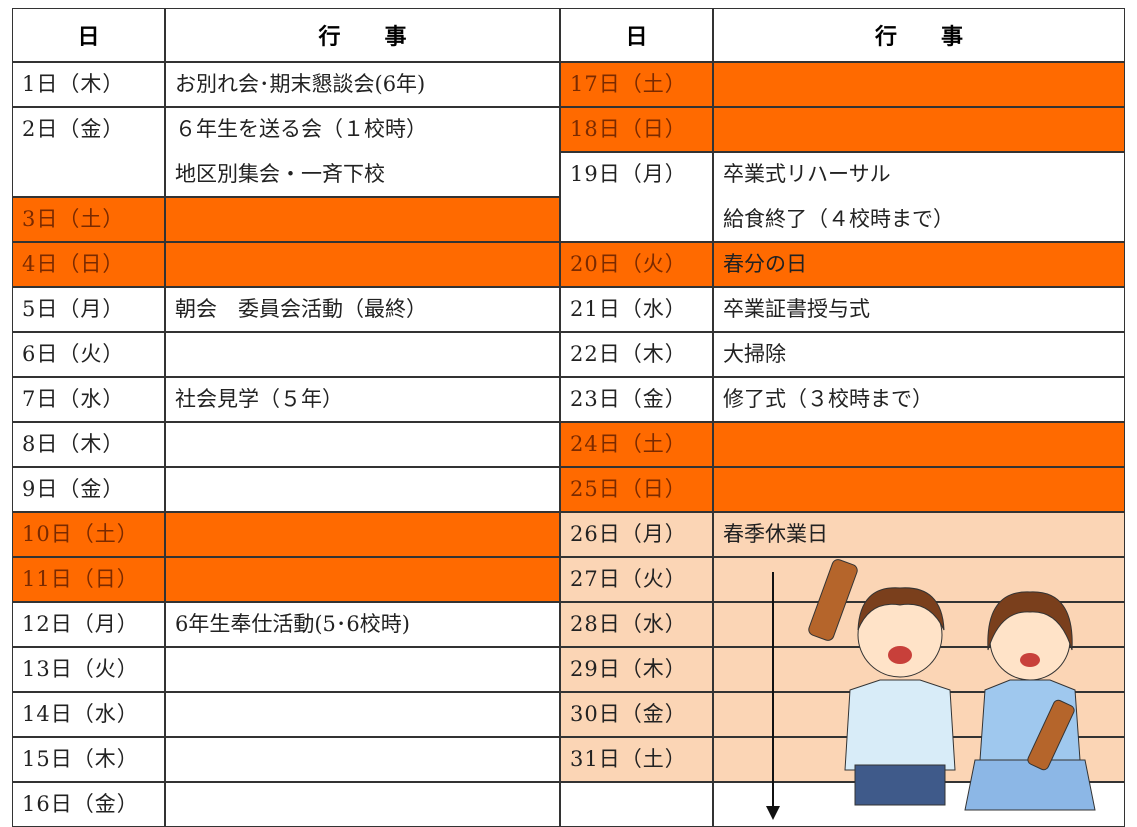 The height and width of the screenshot is (827, 1137). I want to click on event-text: 大掃除, so click(754, 354).